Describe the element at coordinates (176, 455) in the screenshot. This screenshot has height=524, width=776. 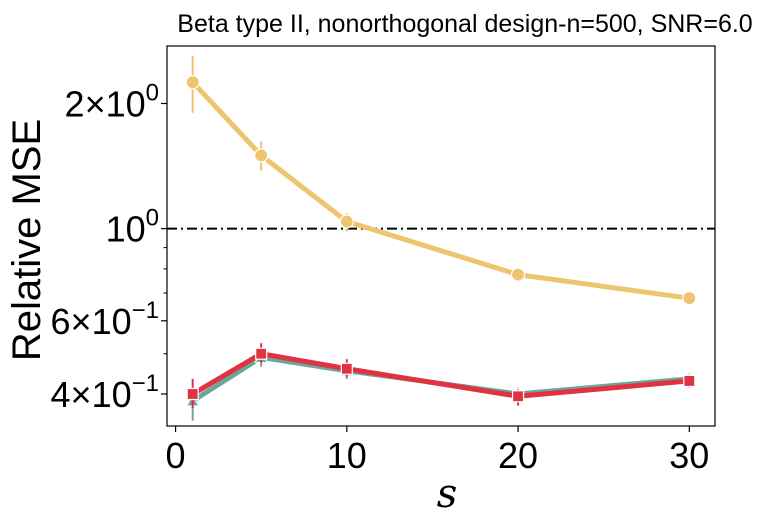
I see `x-tick-label: 0` at that location.